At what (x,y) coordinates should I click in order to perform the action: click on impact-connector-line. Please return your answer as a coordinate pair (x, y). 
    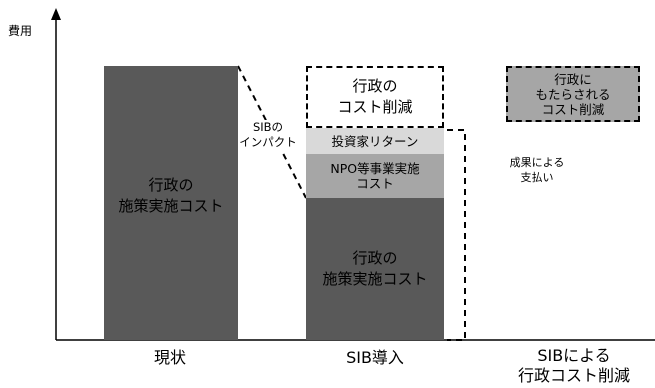
    Looking at the image, I should click on (272, 132).